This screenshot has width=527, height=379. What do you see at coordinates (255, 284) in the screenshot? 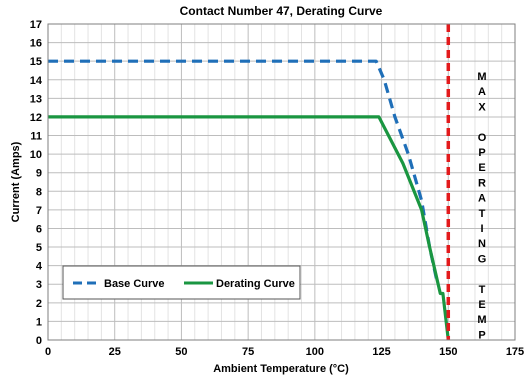
I see `legend-label-derating: Derating Curve` at bounding box center [255, 284].